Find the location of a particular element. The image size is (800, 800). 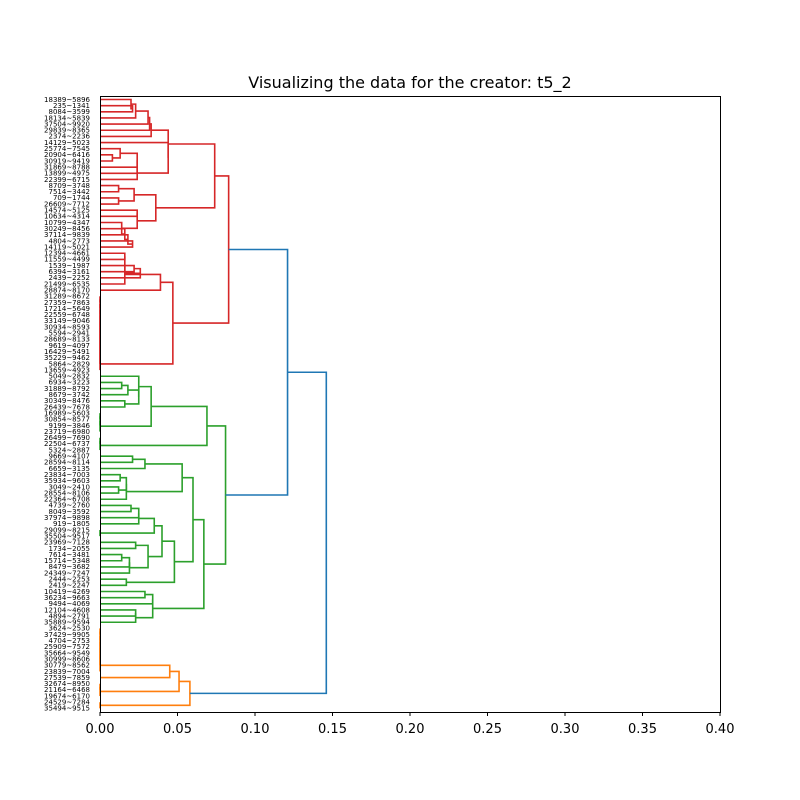

leaf-label: 37114~9839 is located at coordinates (67, 235).